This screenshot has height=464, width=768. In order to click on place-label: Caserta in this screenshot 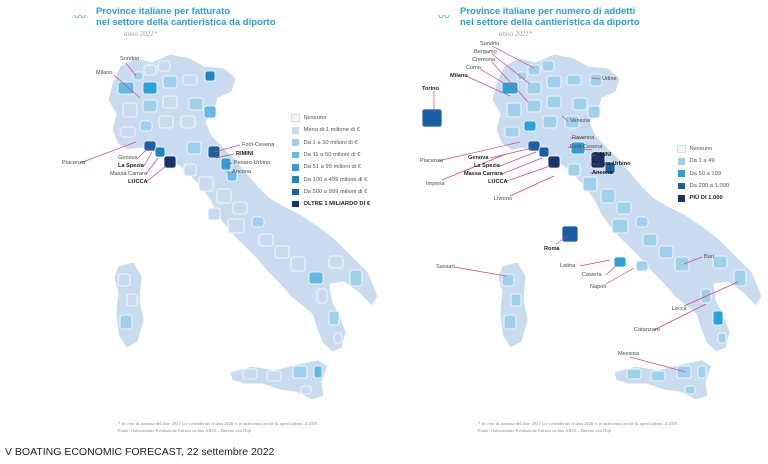, I will do `click(592, 275)`.